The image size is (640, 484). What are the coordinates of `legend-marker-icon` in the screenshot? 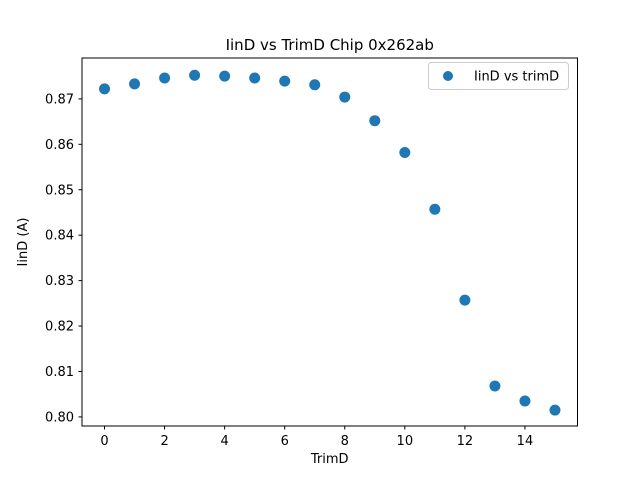 It's located at (448, 76).